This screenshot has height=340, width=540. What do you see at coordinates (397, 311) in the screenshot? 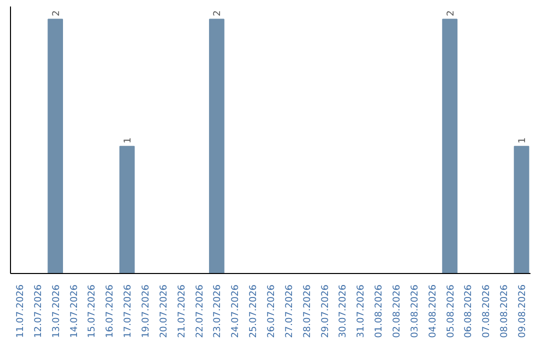
I see `x-tick-label: 02.08.2026` at bounding box center [397, 311].